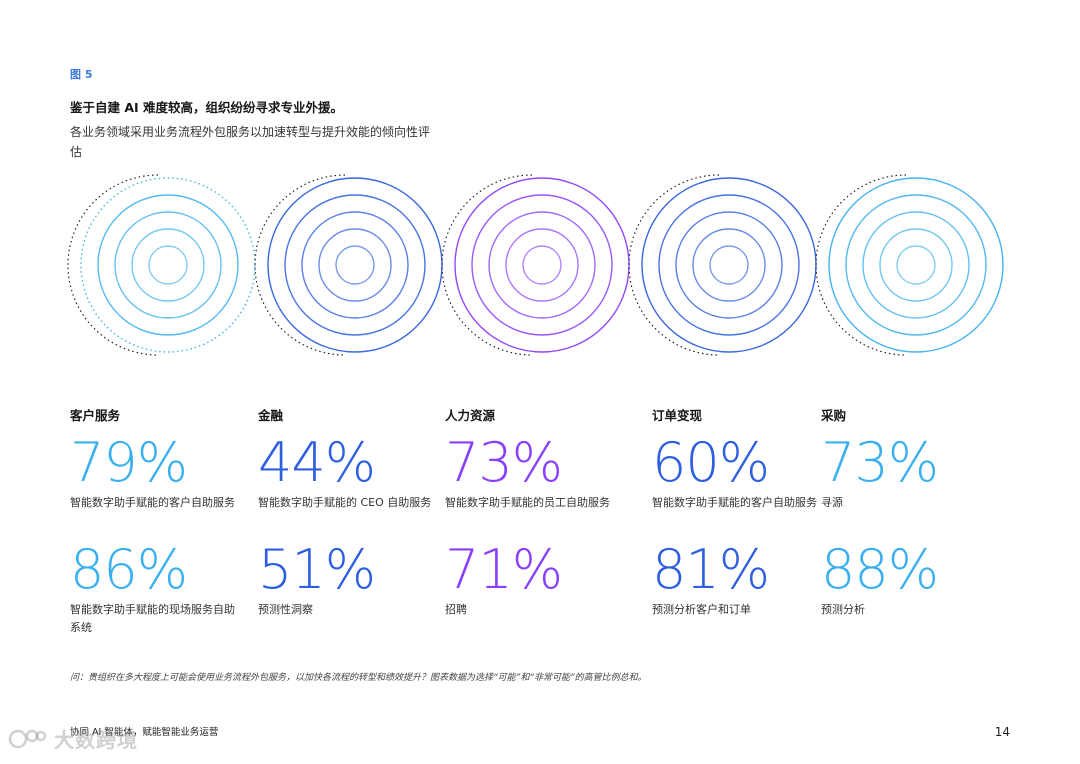  I want to click on stat-block: 73% 智能数字助手赋能的员工自助服务, so click(532, 482).